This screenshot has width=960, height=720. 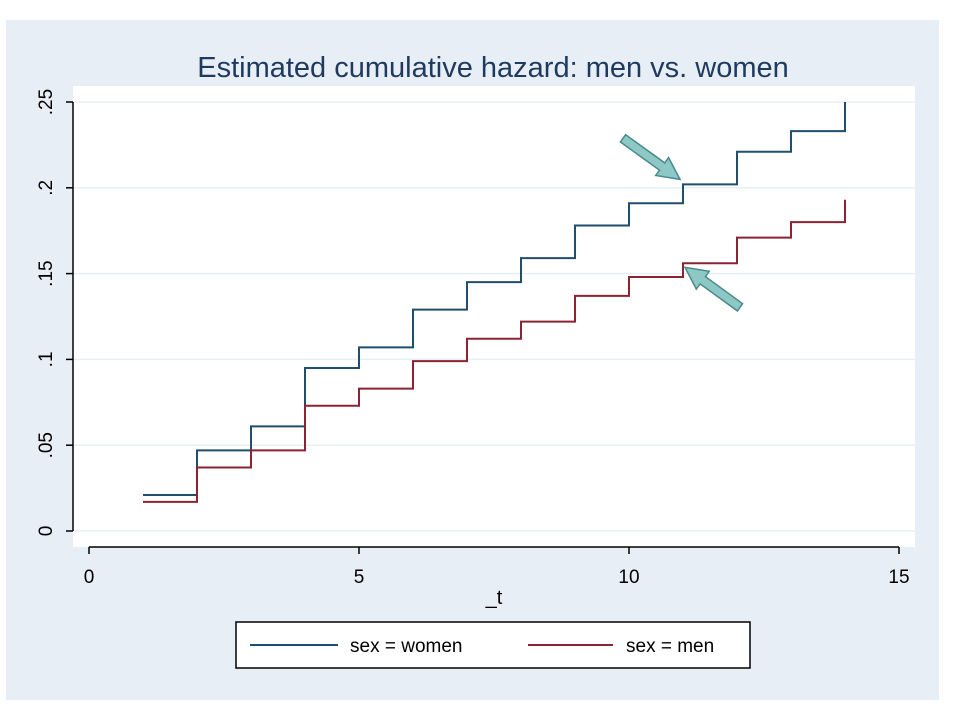 I want to click on arrow-women, so click(x=650, y=157).